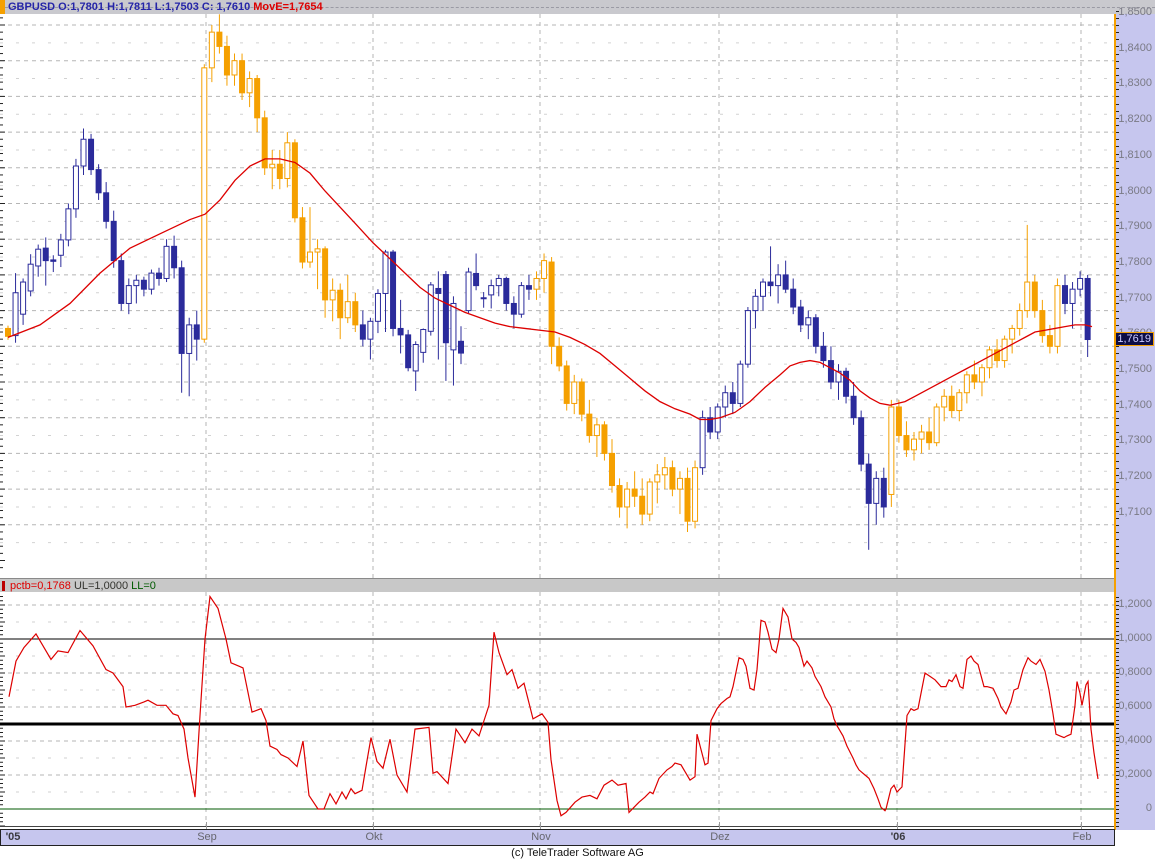 Image resolution: width=1155 pixels, height=862 pixels. I want to click on last-price-badge: 1,7619, so click(1134, 339).